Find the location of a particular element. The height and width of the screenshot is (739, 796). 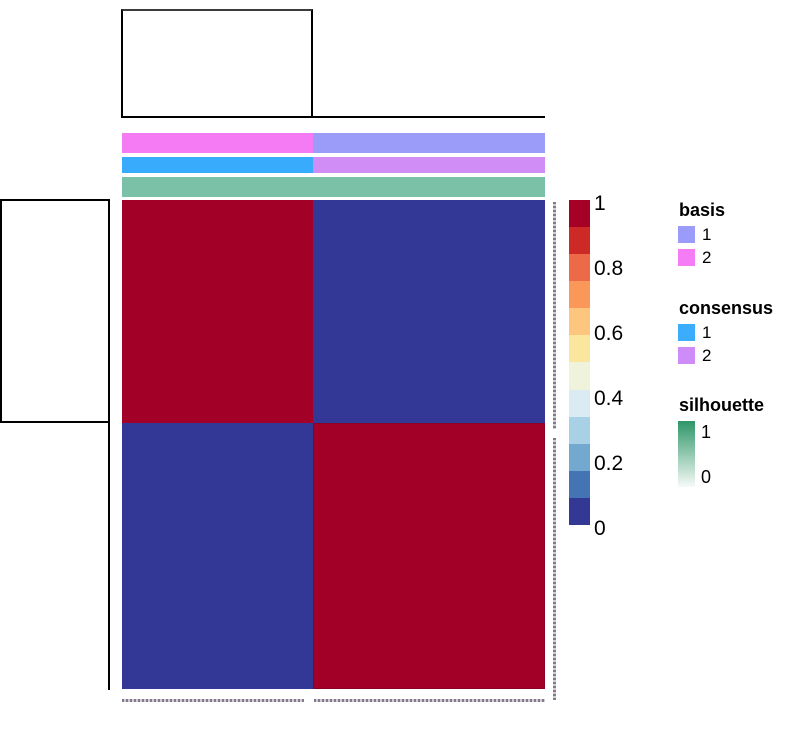

column-labels-strip-left is located at coordinates (213, 700).